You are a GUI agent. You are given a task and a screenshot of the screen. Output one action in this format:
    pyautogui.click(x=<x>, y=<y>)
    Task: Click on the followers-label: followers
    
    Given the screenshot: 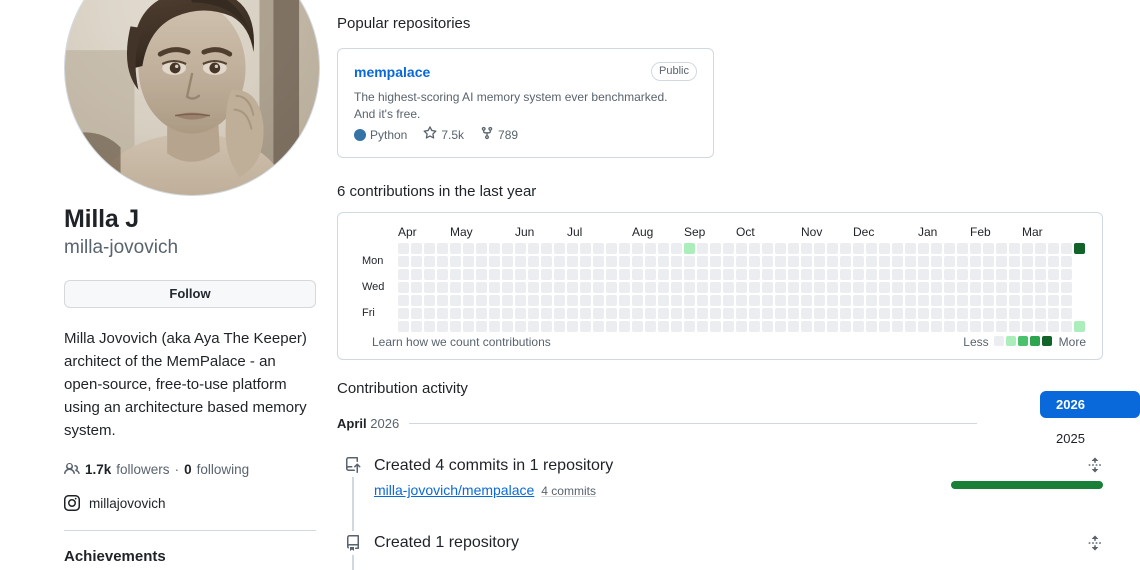 What is the action you would take?
    pyautogui.click(x=143, y=469)
    